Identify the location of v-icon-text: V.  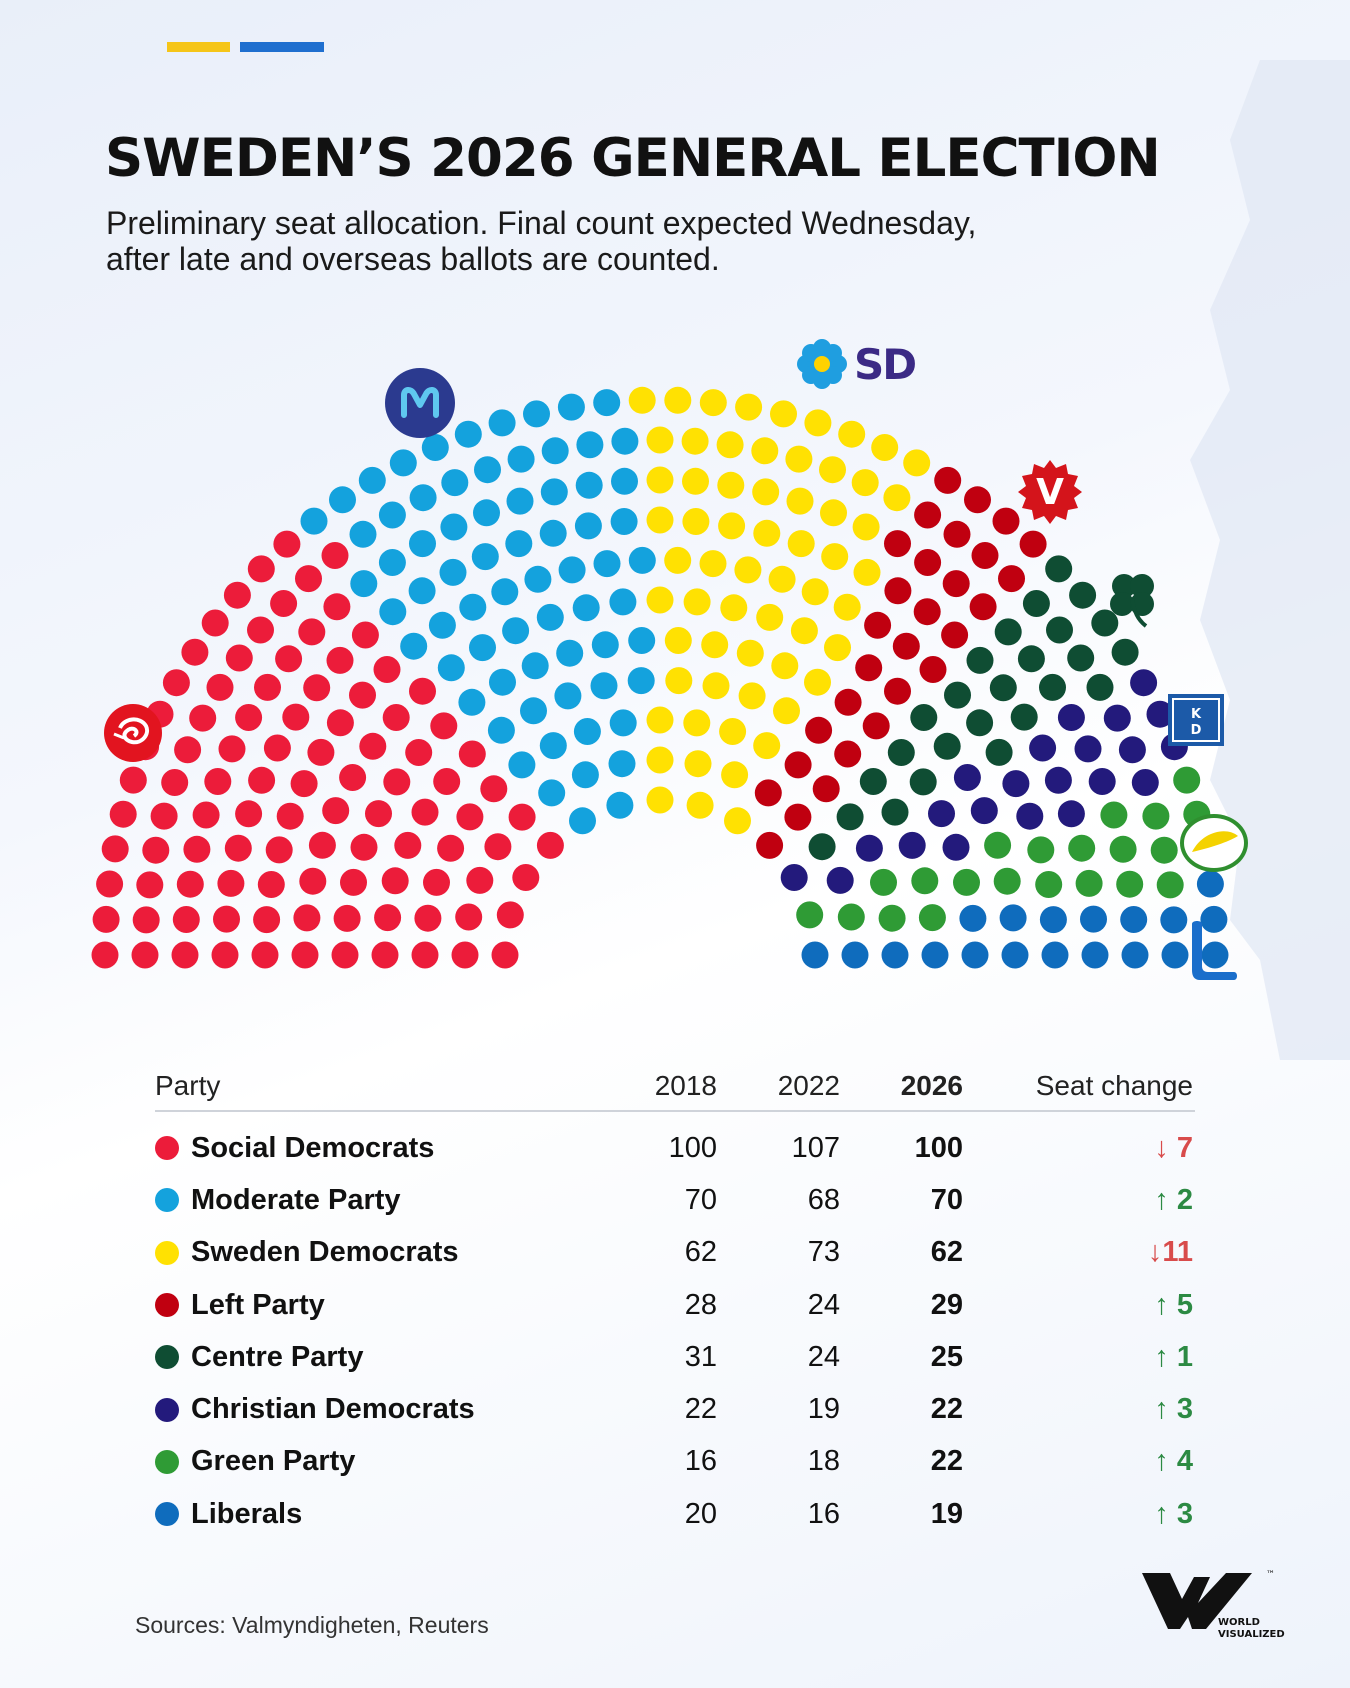
(1050, 492).